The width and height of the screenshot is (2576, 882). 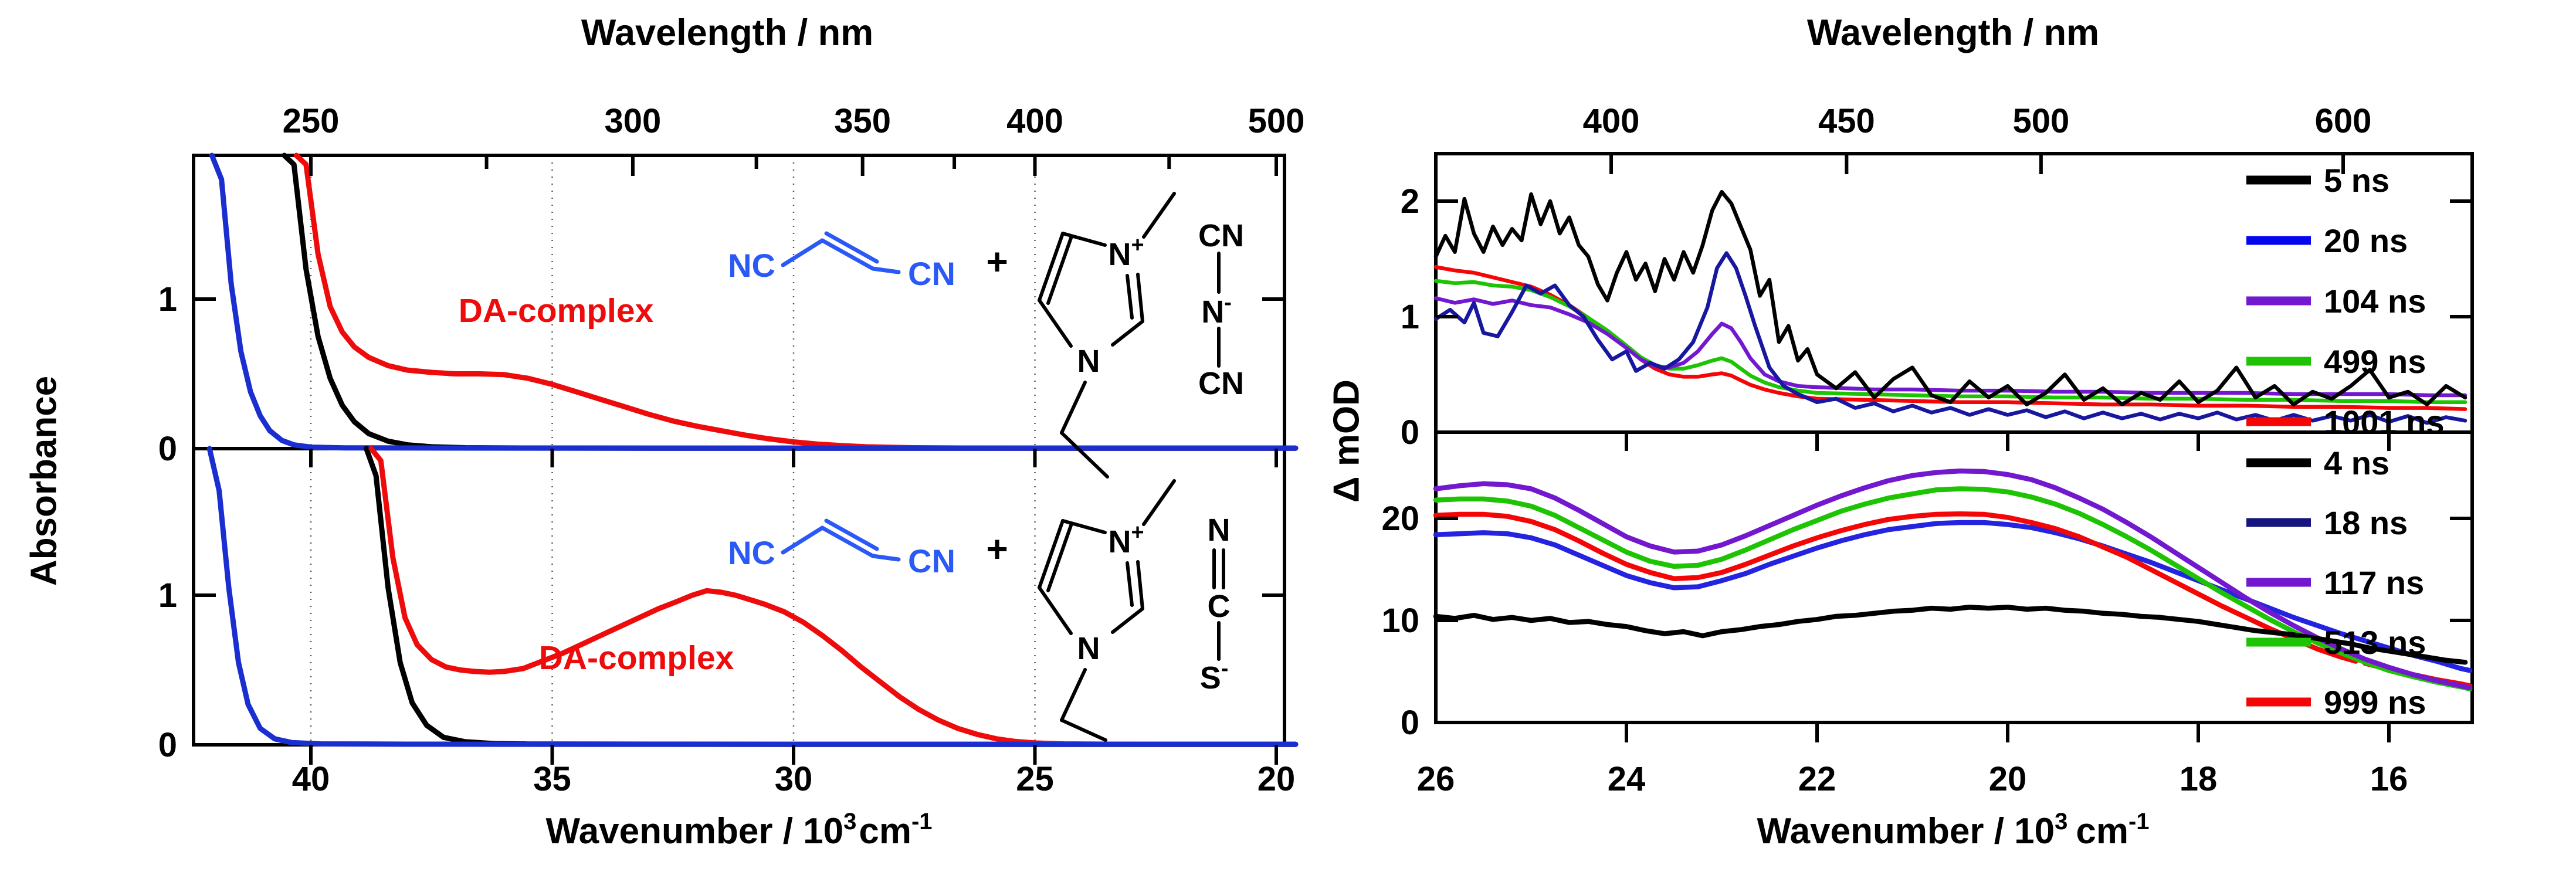 I want to click on curve-transient-absorption-top-1001-ns, so click(x=1950, y=338).